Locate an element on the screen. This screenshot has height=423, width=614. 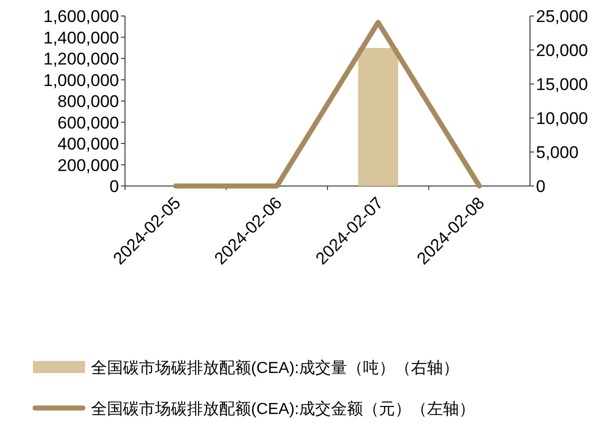
y-tick-label: 600,000 is located at coordinates (88, 122).